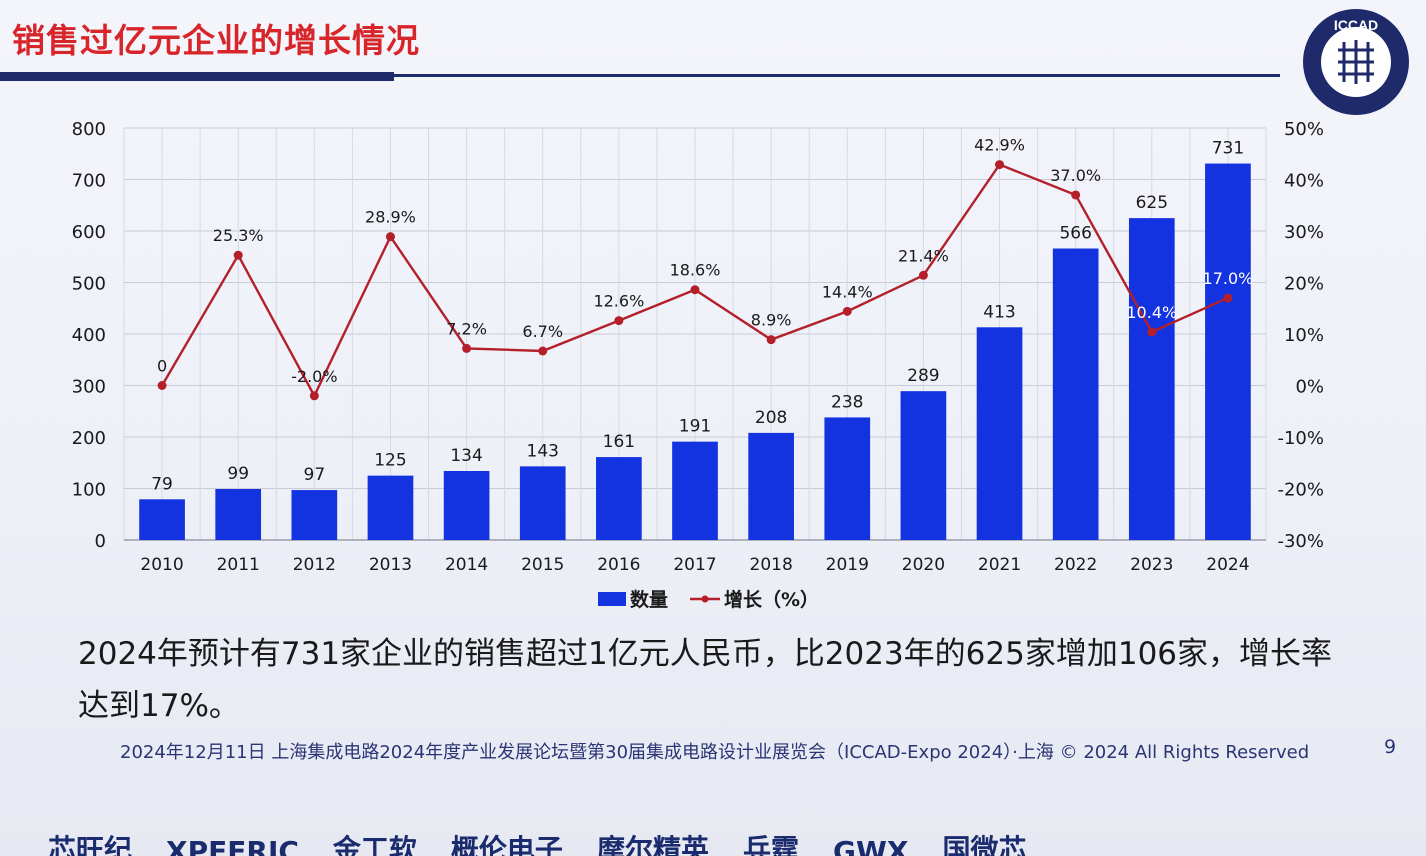 The image size is (1426, 856). I want to click on slide-title: 销售过亿元企业的增长情况, so click(216, 40).